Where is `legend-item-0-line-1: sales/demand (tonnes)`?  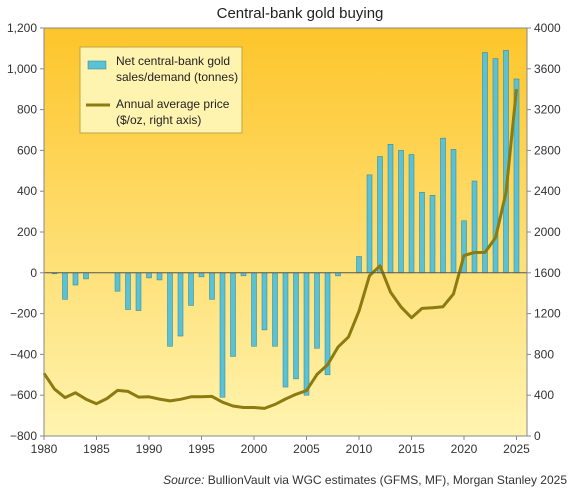
legend-item-0-line-1: sales/demand (tonnes) is located at coordinates (177, 77).